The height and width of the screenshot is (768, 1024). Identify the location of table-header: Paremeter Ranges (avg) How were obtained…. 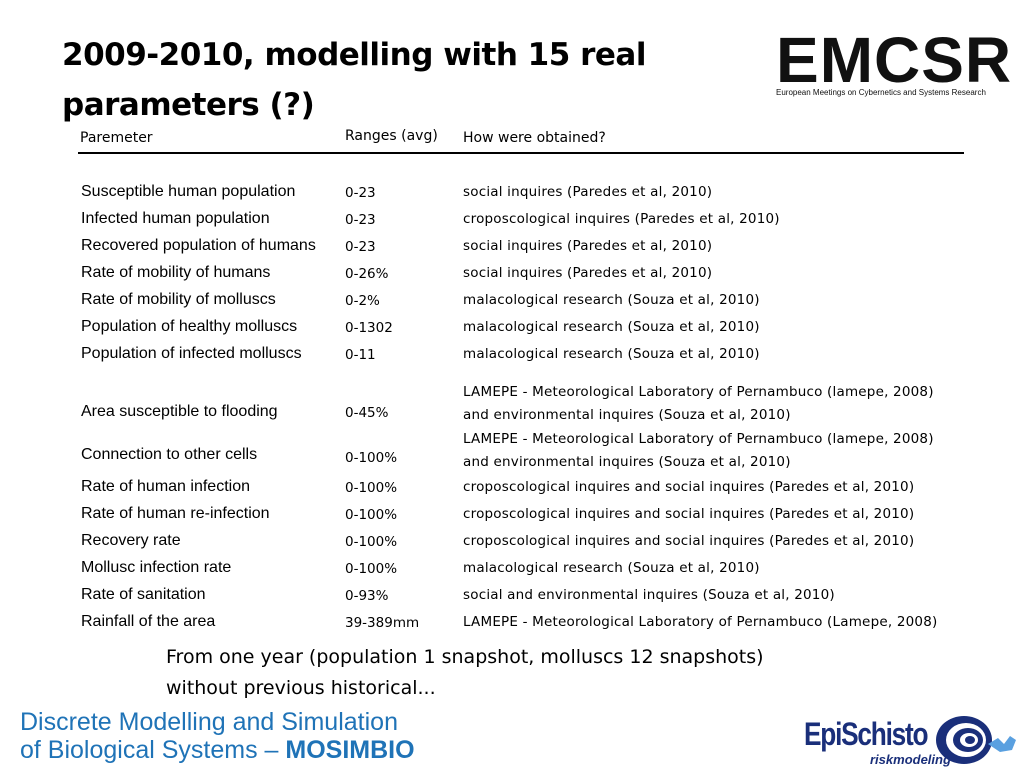
(521, 141).